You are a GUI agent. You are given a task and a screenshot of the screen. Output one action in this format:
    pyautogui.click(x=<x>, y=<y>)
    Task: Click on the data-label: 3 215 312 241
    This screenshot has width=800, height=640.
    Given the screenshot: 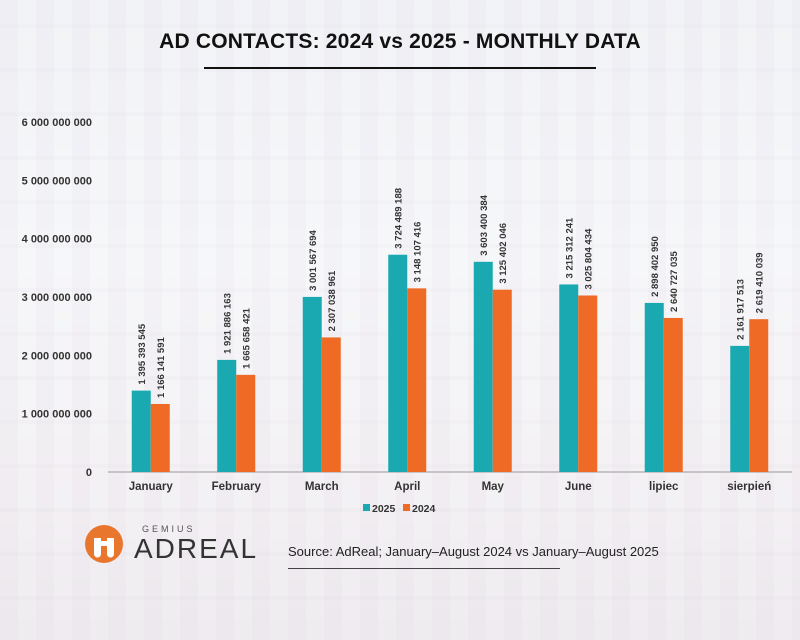 What is the action you would take?
    pyautogui.click(x=570, y=247)
    